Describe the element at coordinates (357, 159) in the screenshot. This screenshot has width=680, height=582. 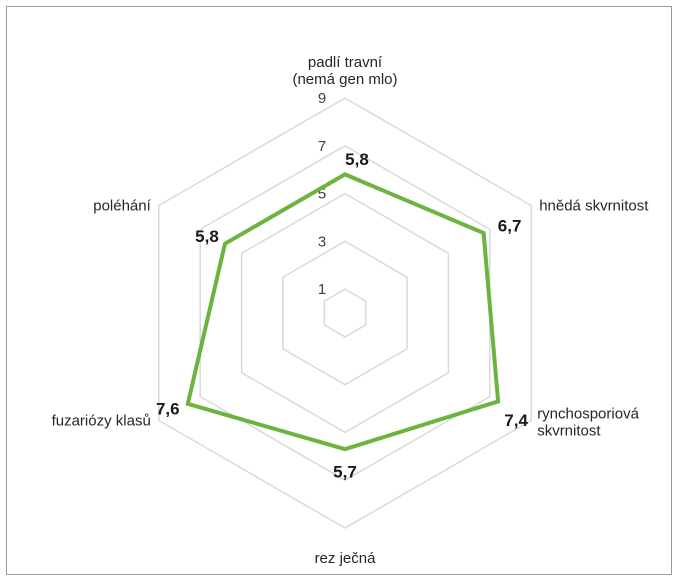
I see `value-label-0: 5,8` at that location.